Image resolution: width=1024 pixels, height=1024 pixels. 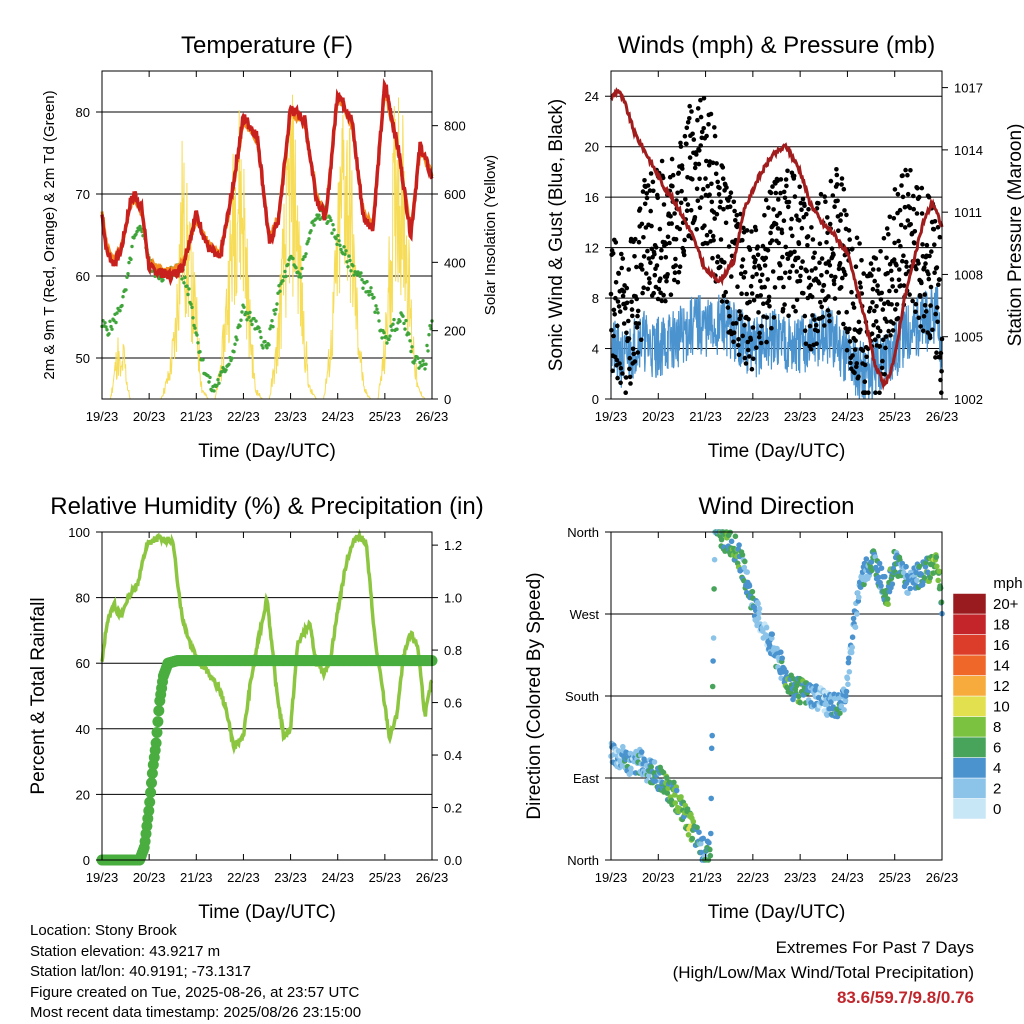 What do you see at coordinates (595, 399) in the screenshot?
I see `wind-ytick-label: 0` at bounding box center [595, 399].